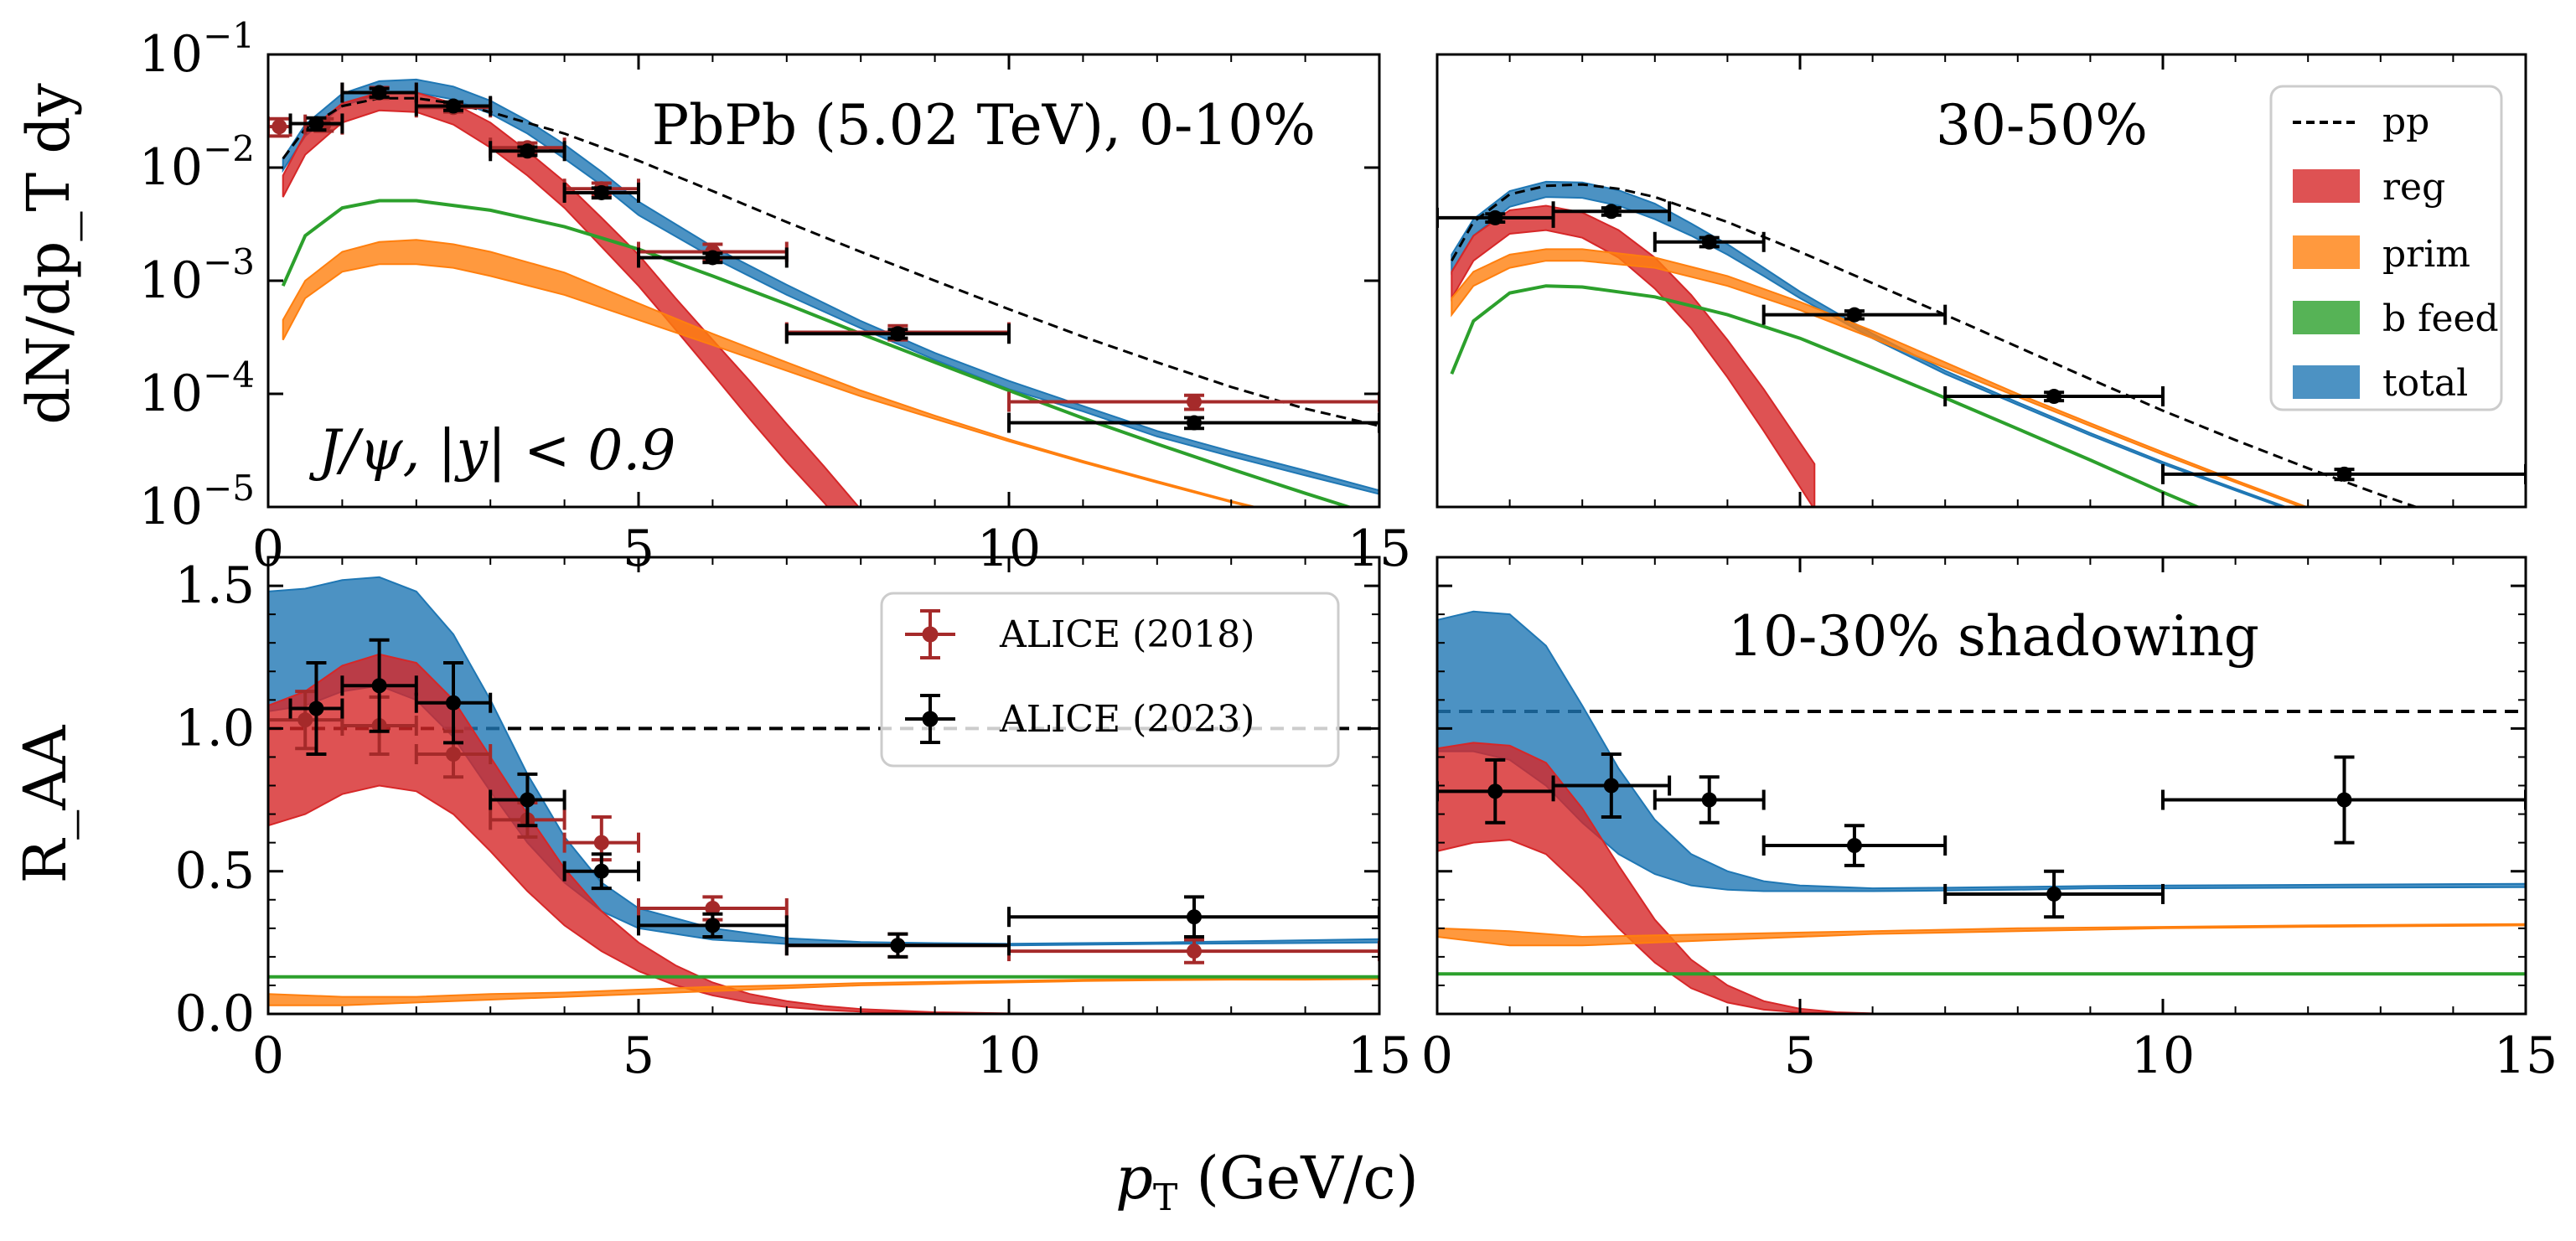 This screenshot has width=2576, height=1241. Describe the element at coordinates (2425, 384) in the screenshot. I see `legend-label-total: total` at that location.